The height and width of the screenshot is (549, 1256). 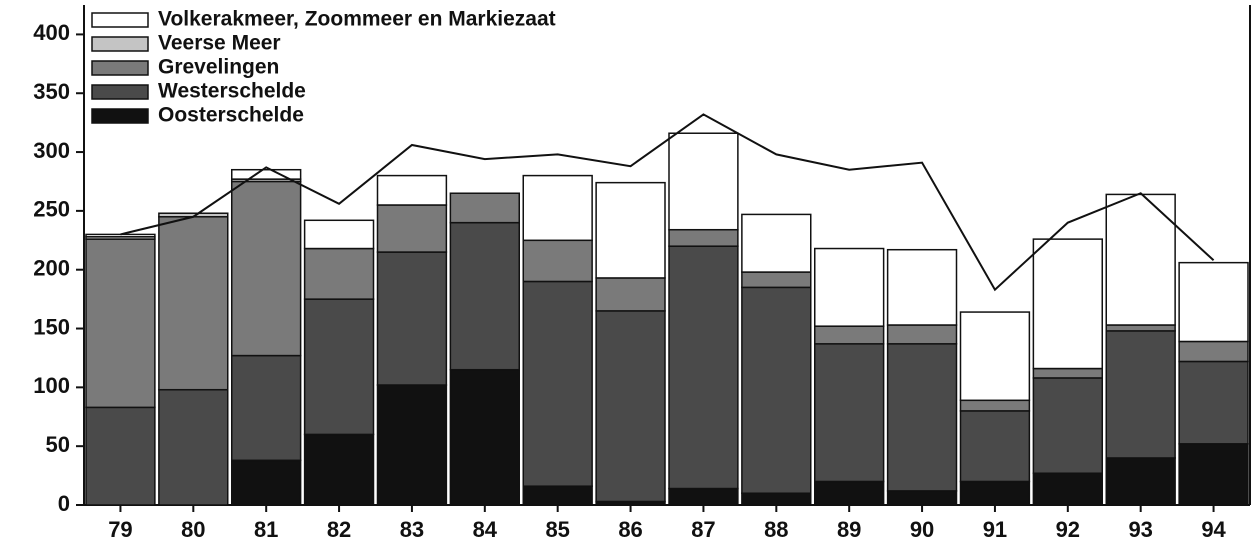 I want to click on legend-label: Westerschelde, so click(x=232, y=91).